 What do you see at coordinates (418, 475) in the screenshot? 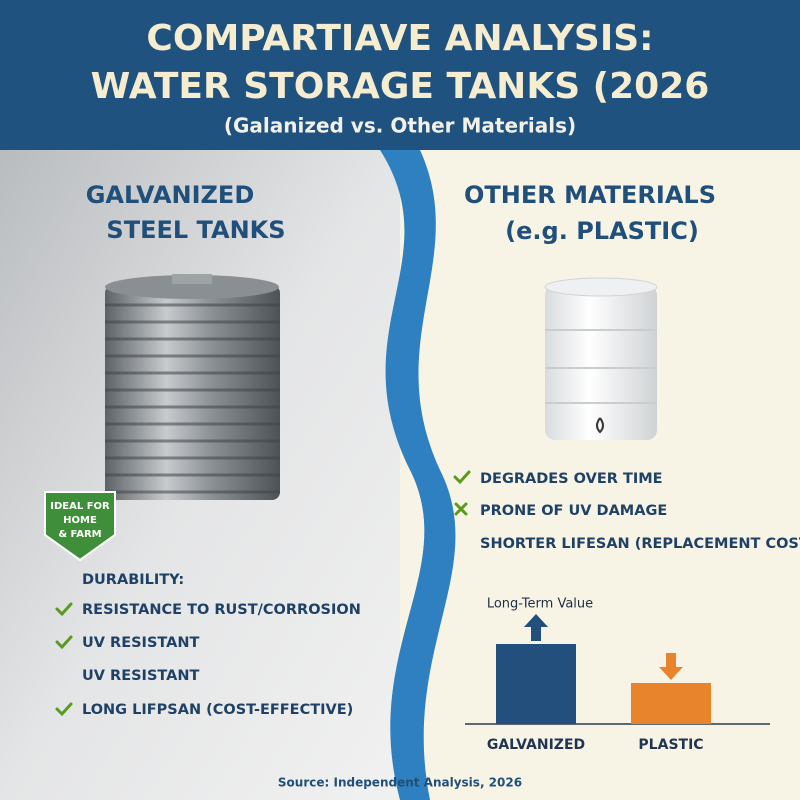
I see `wave-divider` at bounding box center [418, 475].